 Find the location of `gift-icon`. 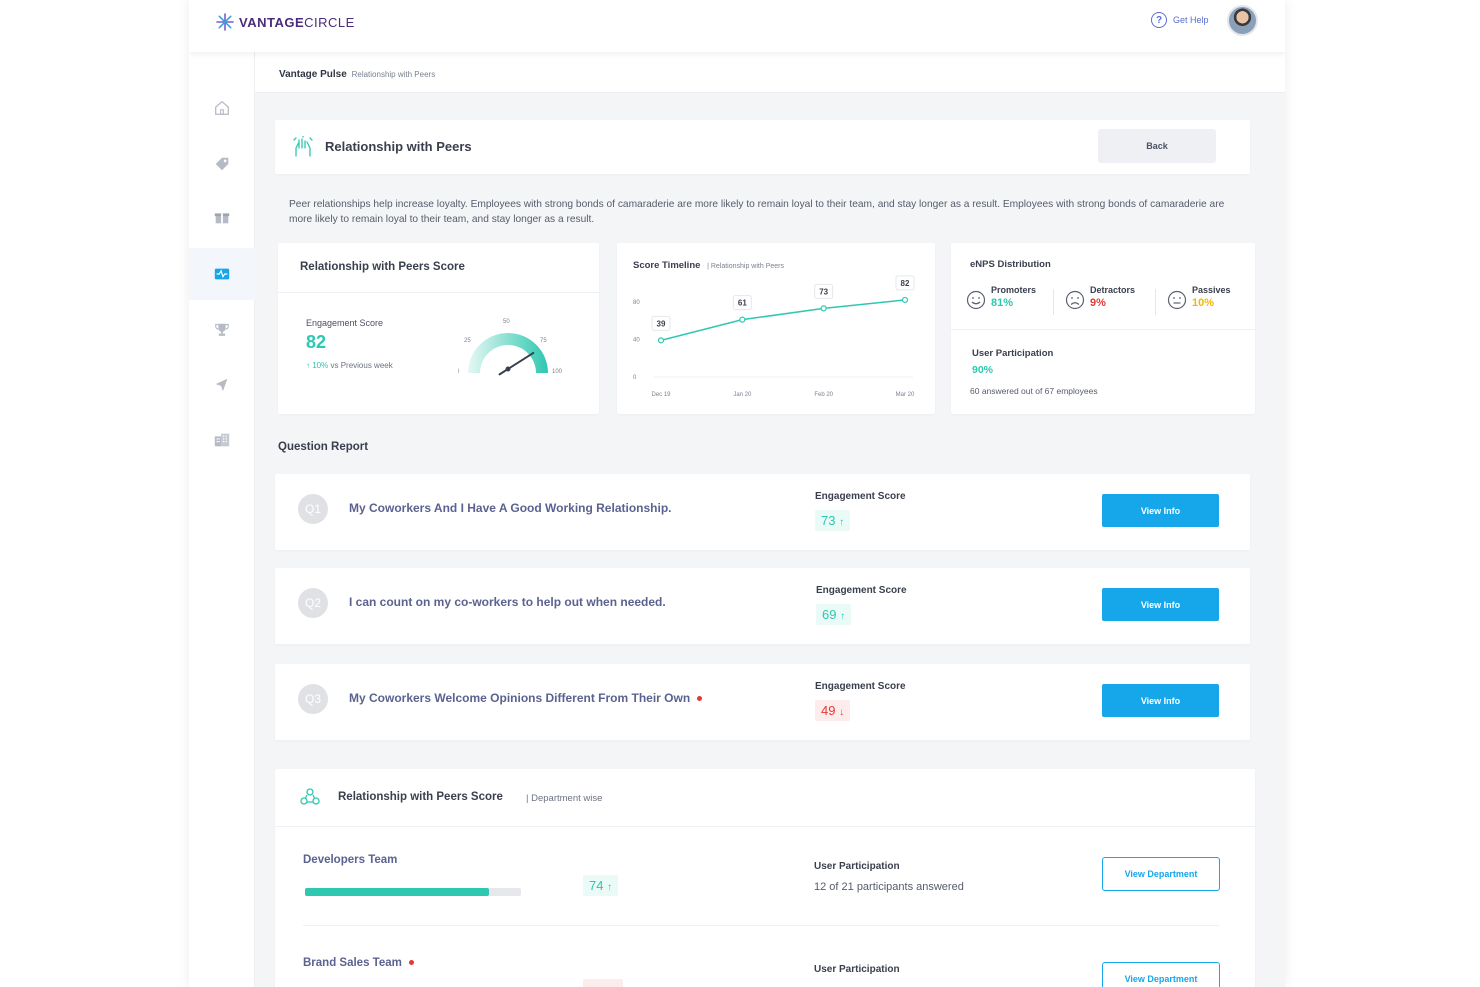

gift-icon is located at coordinates (222, 218).